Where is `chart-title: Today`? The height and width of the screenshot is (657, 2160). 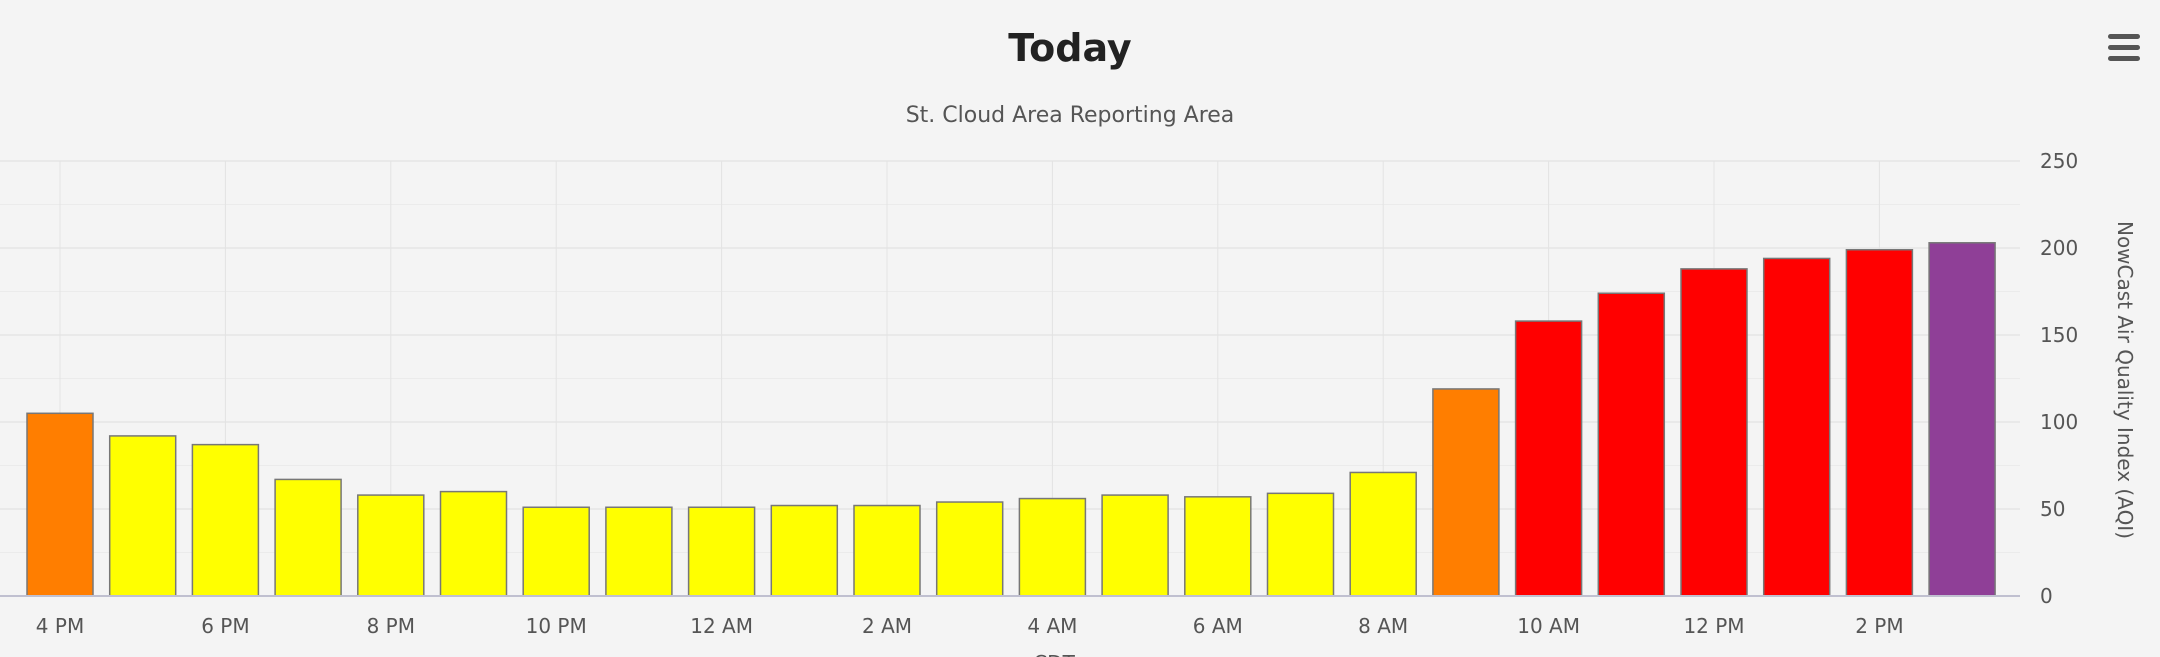
chart-title: Today is located at coordinates (1070, 48).